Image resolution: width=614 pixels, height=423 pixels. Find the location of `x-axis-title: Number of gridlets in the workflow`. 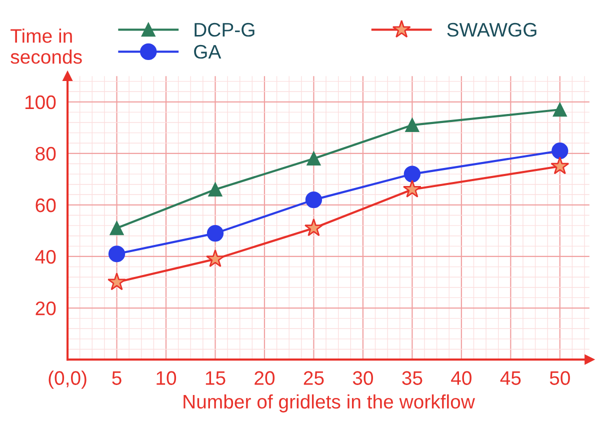

x-axis-title: Number of gridlets in the workflow is located at coordinates (329, 403).